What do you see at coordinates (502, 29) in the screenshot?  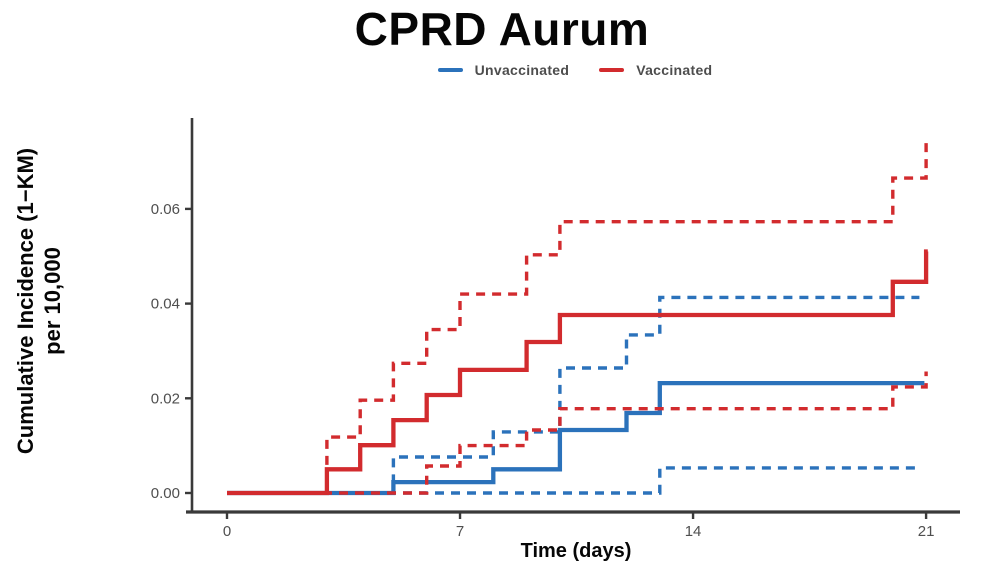 I see `chart-title: CPRD Aurum` at bounding box center [502, 29].